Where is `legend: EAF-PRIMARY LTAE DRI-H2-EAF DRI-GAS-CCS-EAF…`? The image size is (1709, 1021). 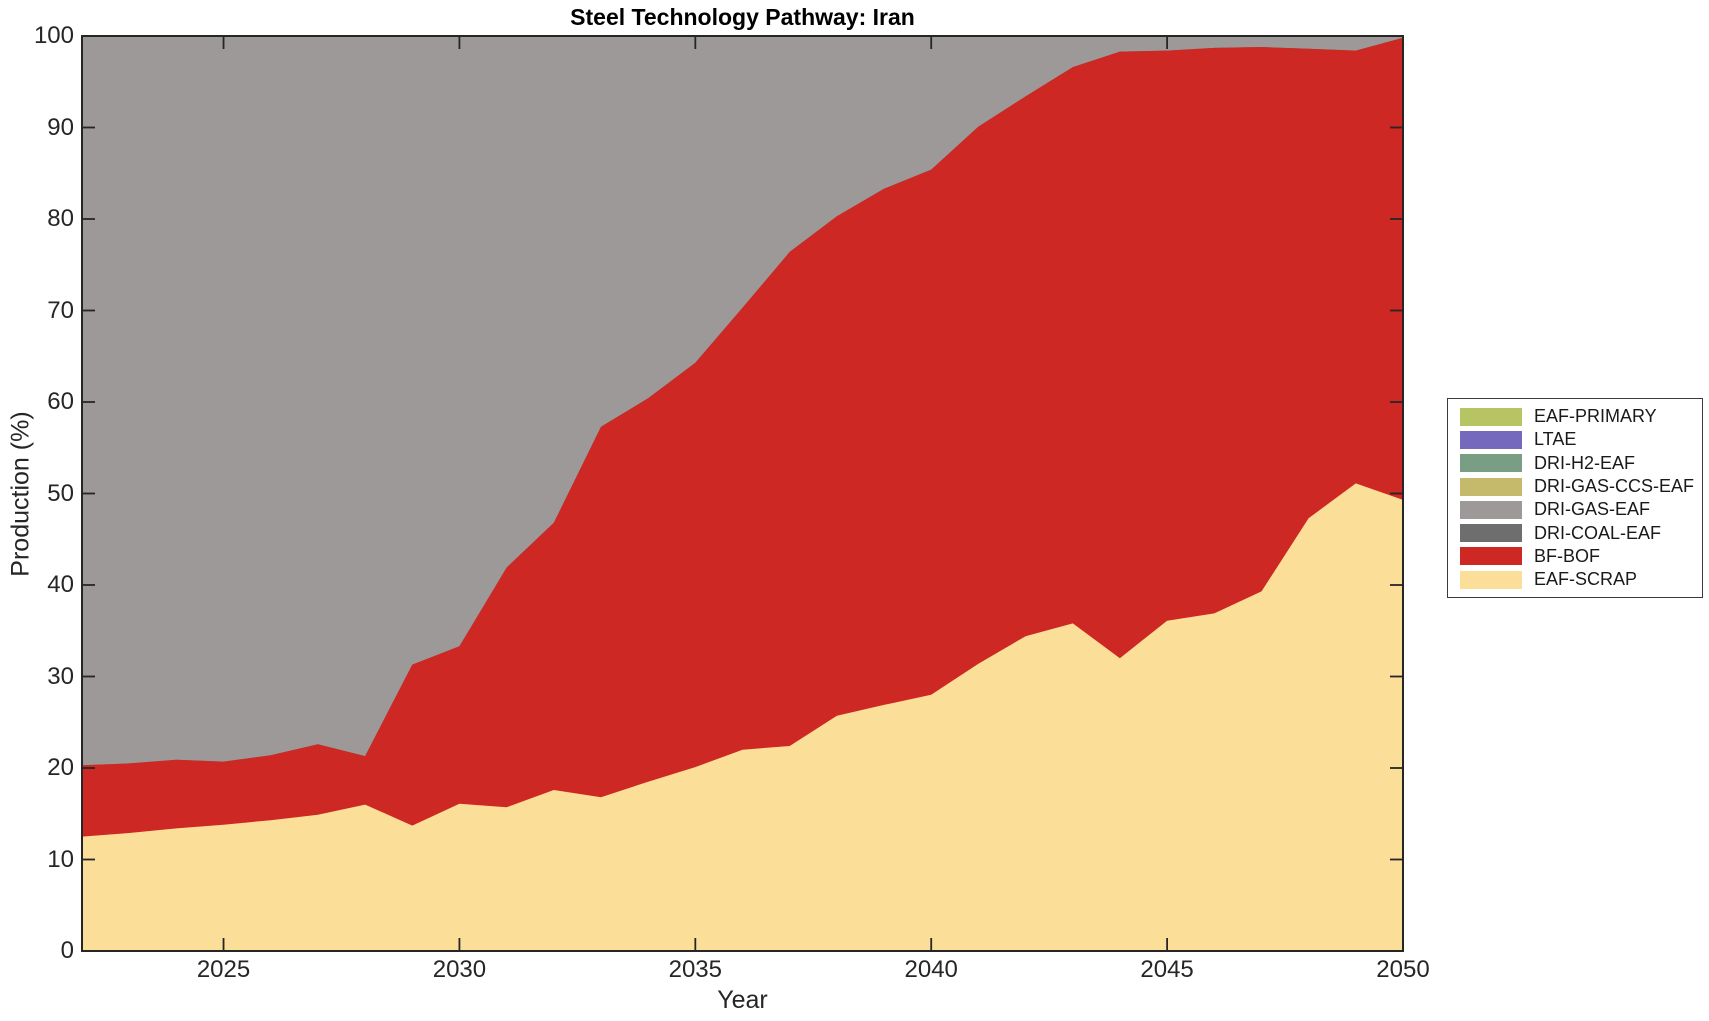 legend: EAF-PRIMARY LTAE DRI-H2-EAF DRI-GAS-CCS-EAF… is located at coordinates (1575, 498).